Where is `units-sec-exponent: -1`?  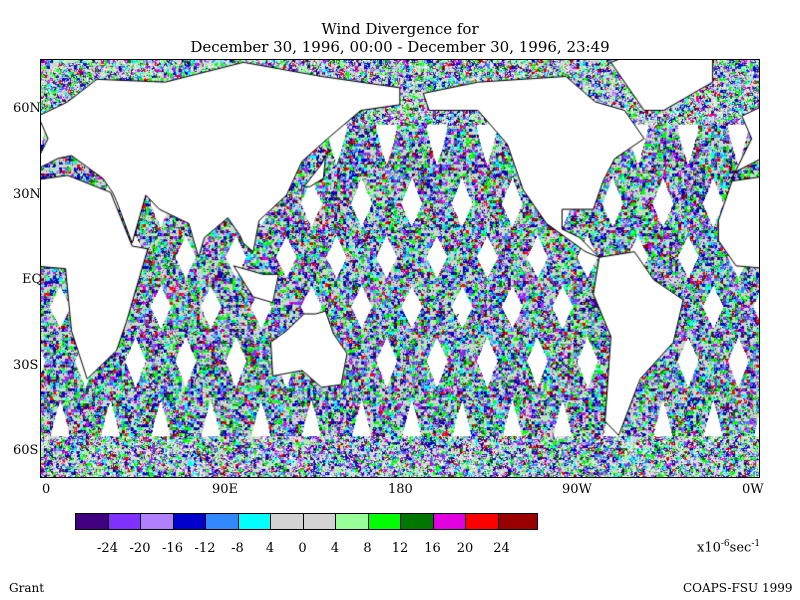
units-sec-exponent: -1 is located at coordinates (756, 544).